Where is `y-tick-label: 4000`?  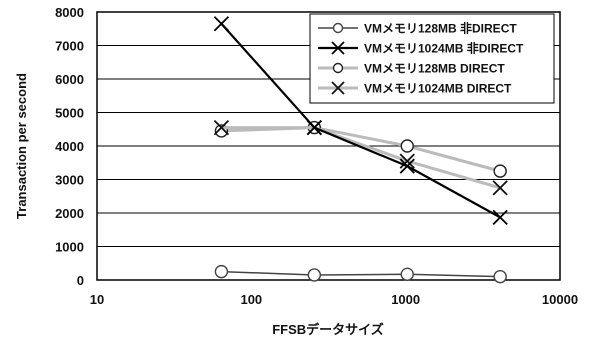 y-tick-label: 4000 is located at coordinates (69, 146).